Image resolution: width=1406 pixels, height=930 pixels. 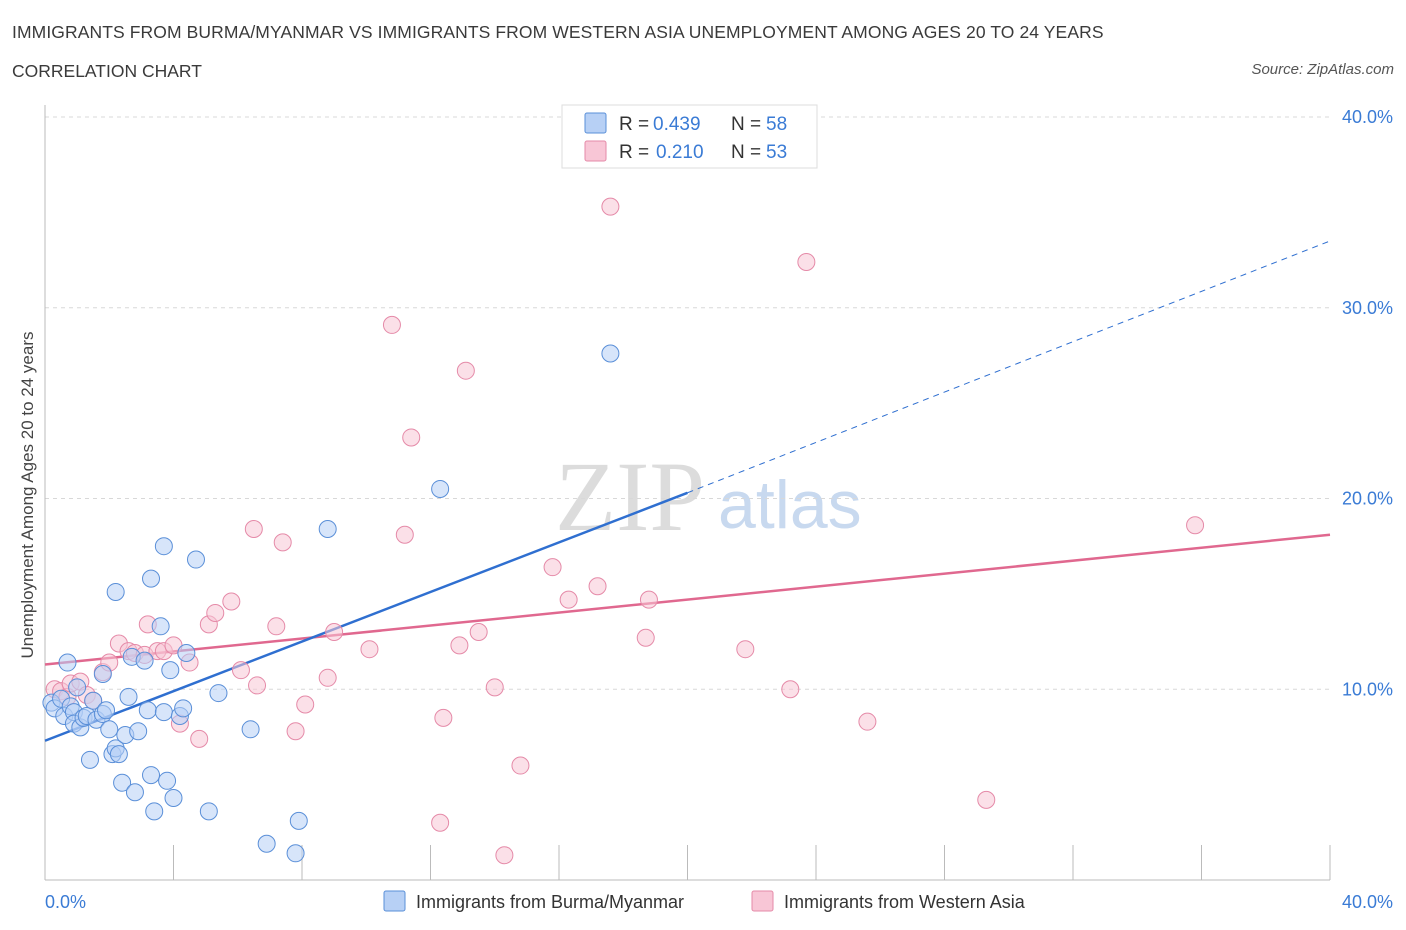 I want to click on legend-bottom-label-burma: Immigrants from Burma/Myanmar, so click(x=550, y=902).